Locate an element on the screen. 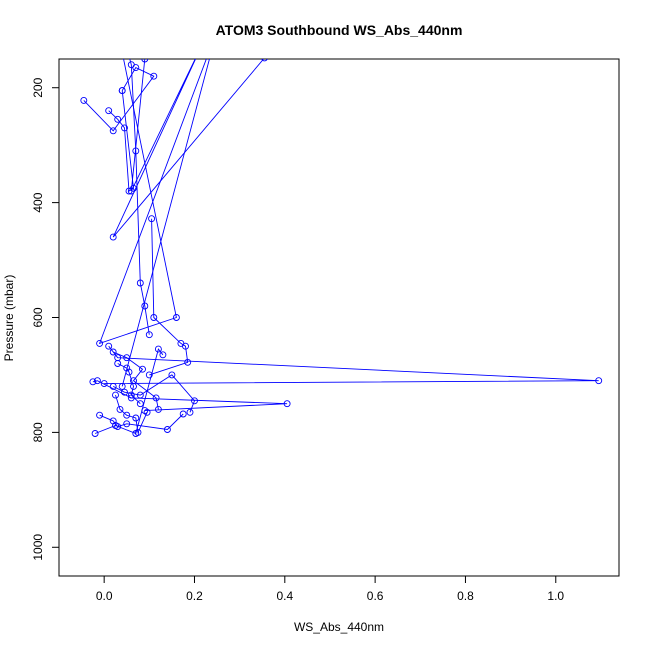 The width and height of the screenshot is (650, 650). y-tick-label: 800 is located at coordinates (38, 432).